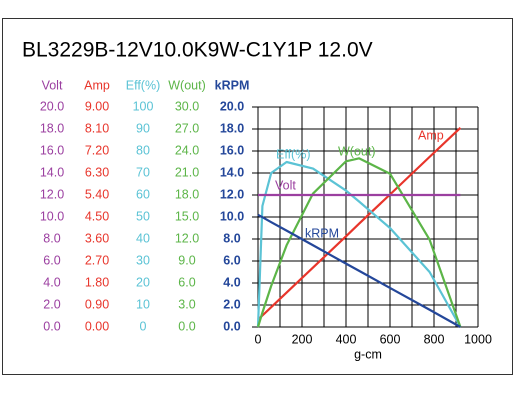  Describe the element at coordinates (143, 150) in the screenshot. I see `y-tick-label: 80` at that location.